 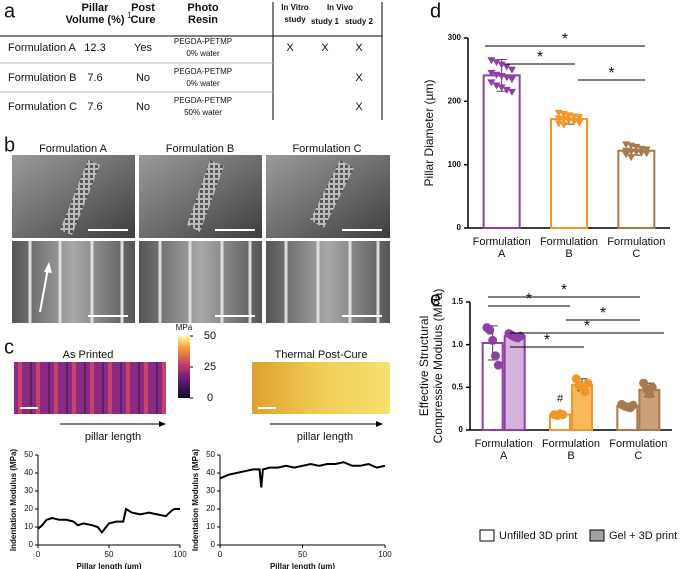 I want to click on table-header: Resin, so click(x=203, y=20).